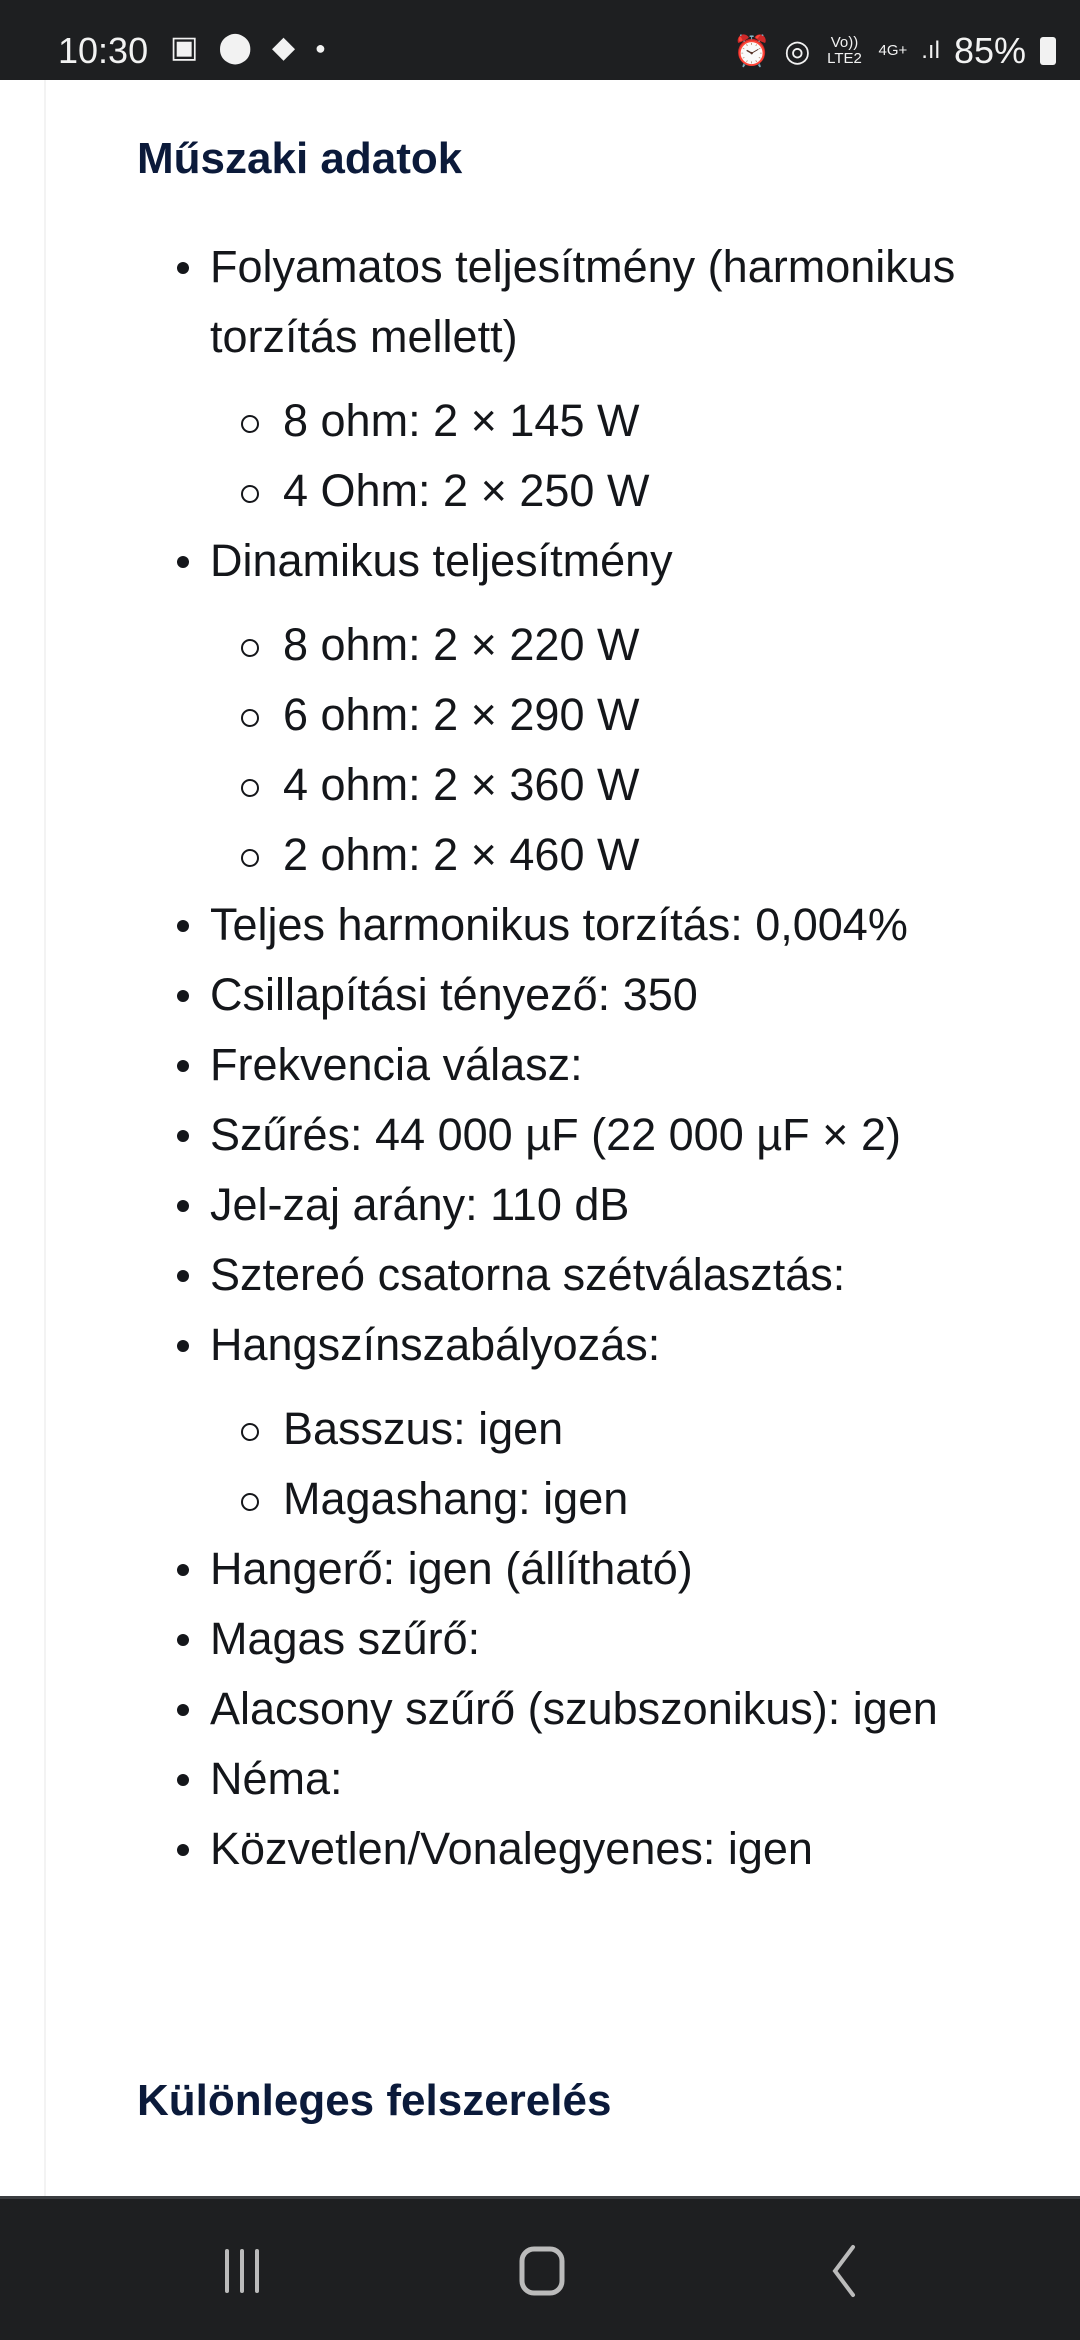 The image size is (1080, 2340). Describe the element at coordinates (184, 47) in the screenshot. I see `gallery-icon: ▣` at that location.